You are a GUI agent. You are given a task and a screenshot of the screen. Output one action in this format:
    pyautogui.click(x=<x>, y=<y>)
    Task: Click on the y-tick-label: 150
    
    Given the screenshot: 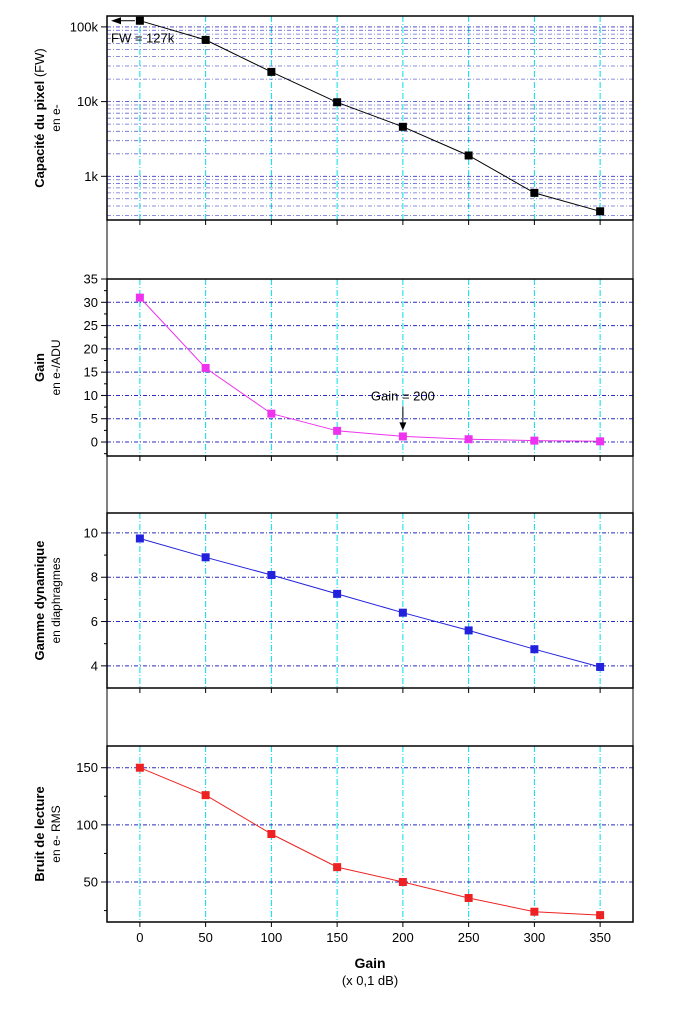 What is the action you would take?
    pyautogui.click(x=87, y=767)
    